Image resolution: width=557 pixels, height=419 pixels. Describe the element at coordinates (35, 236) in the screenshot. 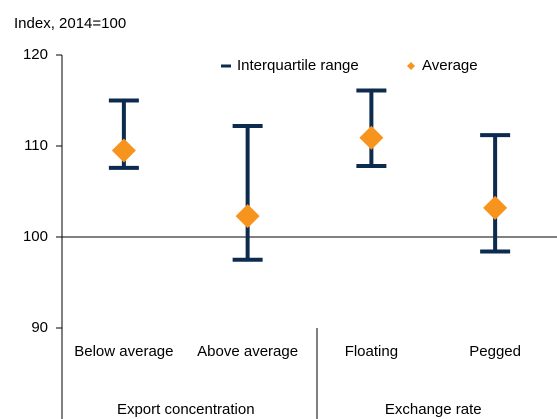

I see `y-tick-label: 100` at that location.